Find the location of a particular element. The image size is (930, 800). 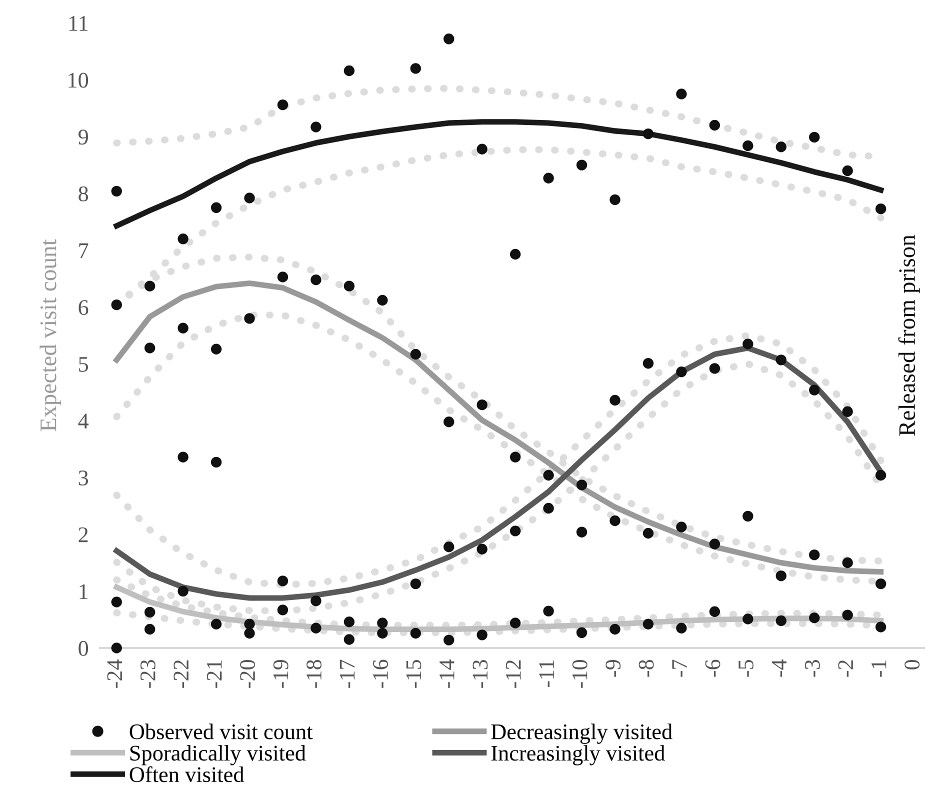

x-tick-label: -2 is located at coordinates (845, 668).